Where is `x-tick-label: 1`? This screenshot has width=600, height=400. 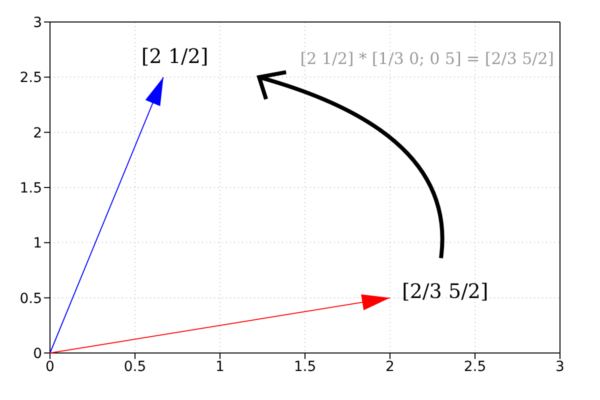
x-tick-label: 1 is located at coordinates (220, 366).